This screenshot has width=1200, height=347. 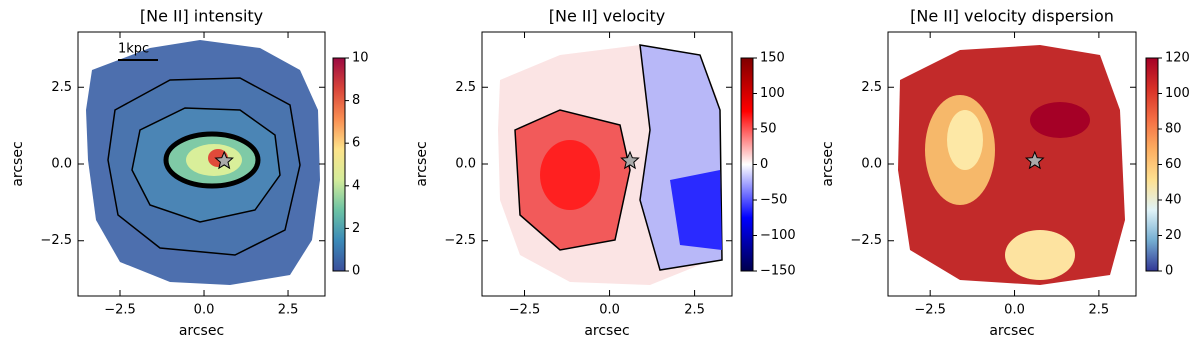 What do you see at coordinates (1012, 16) in the screenshot?
I see `chart-title: [Ne II] velocity dispersion` at bounding box center [1012, 16].